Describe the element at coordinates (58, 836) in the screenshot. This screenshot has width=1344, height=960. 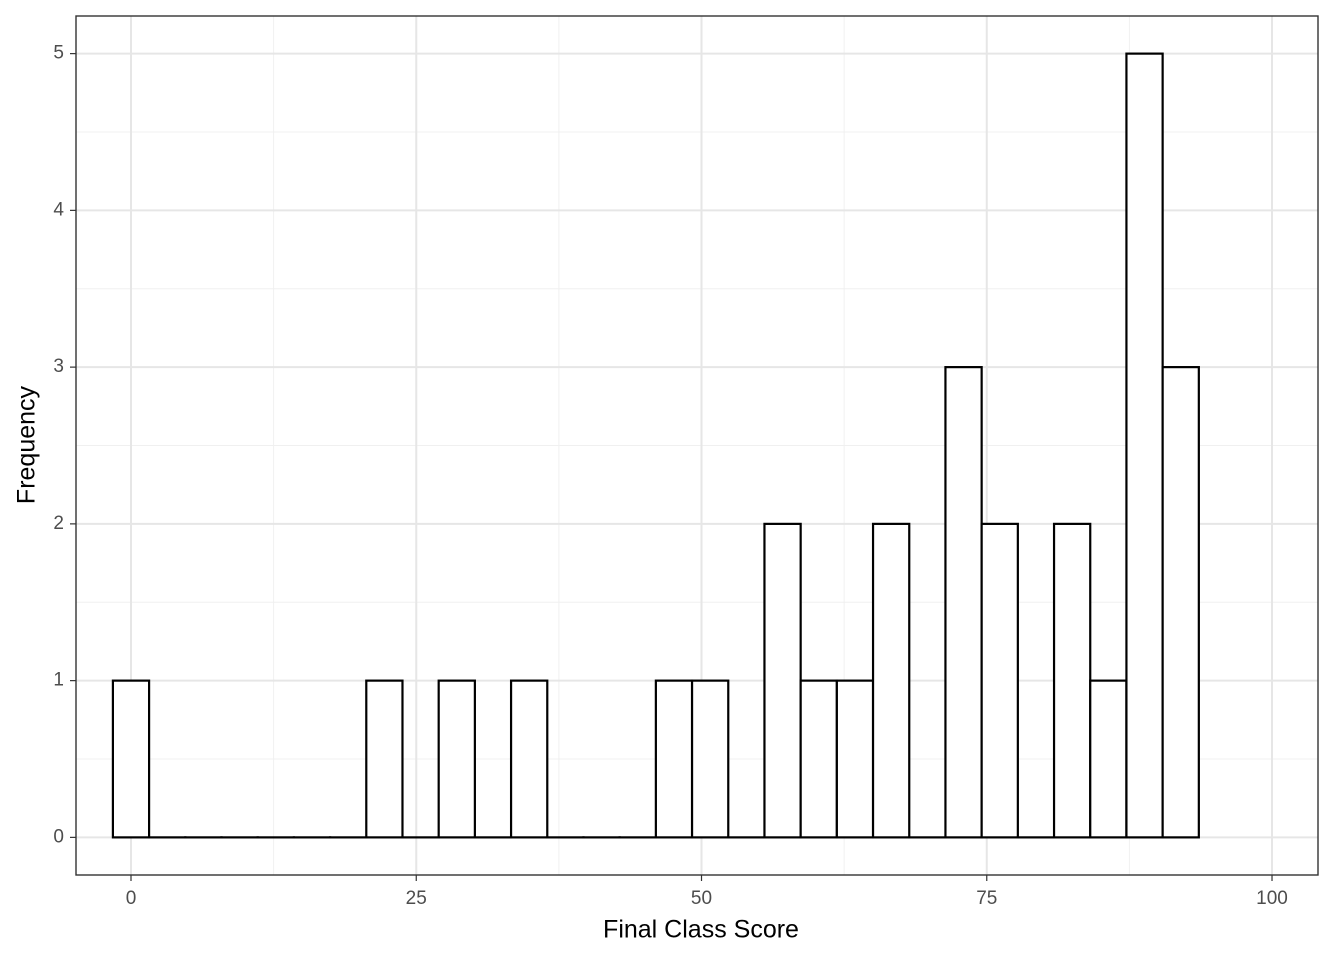
I see `y-tick-label: 0` at that location.